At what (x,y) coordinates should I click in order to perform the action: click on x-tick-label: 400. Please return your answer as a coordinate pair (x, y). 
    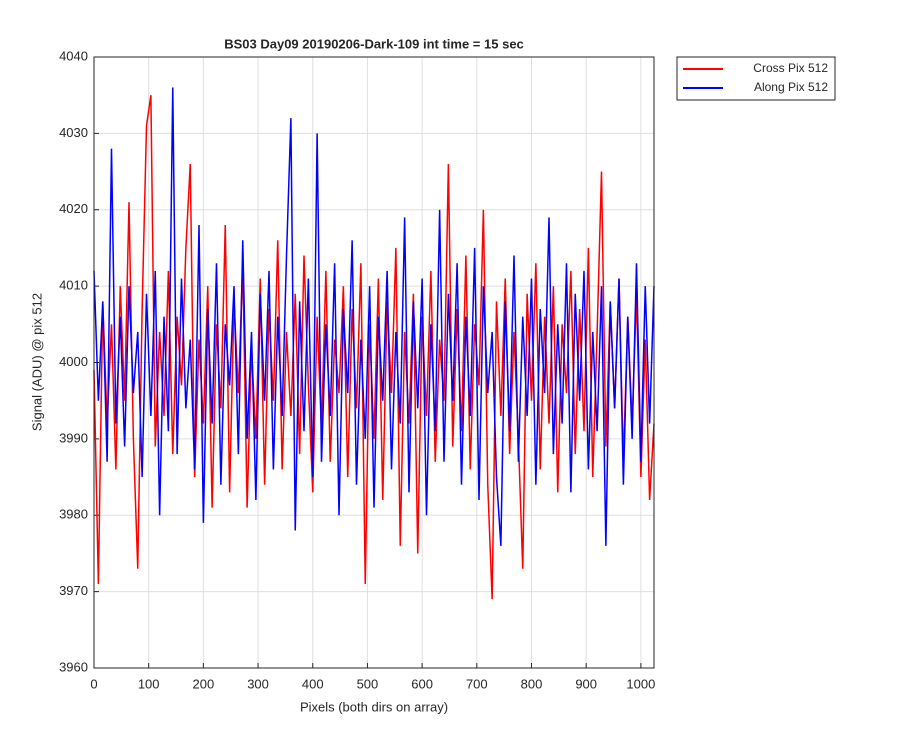
    Looking at the image, I should click on (313, 683).